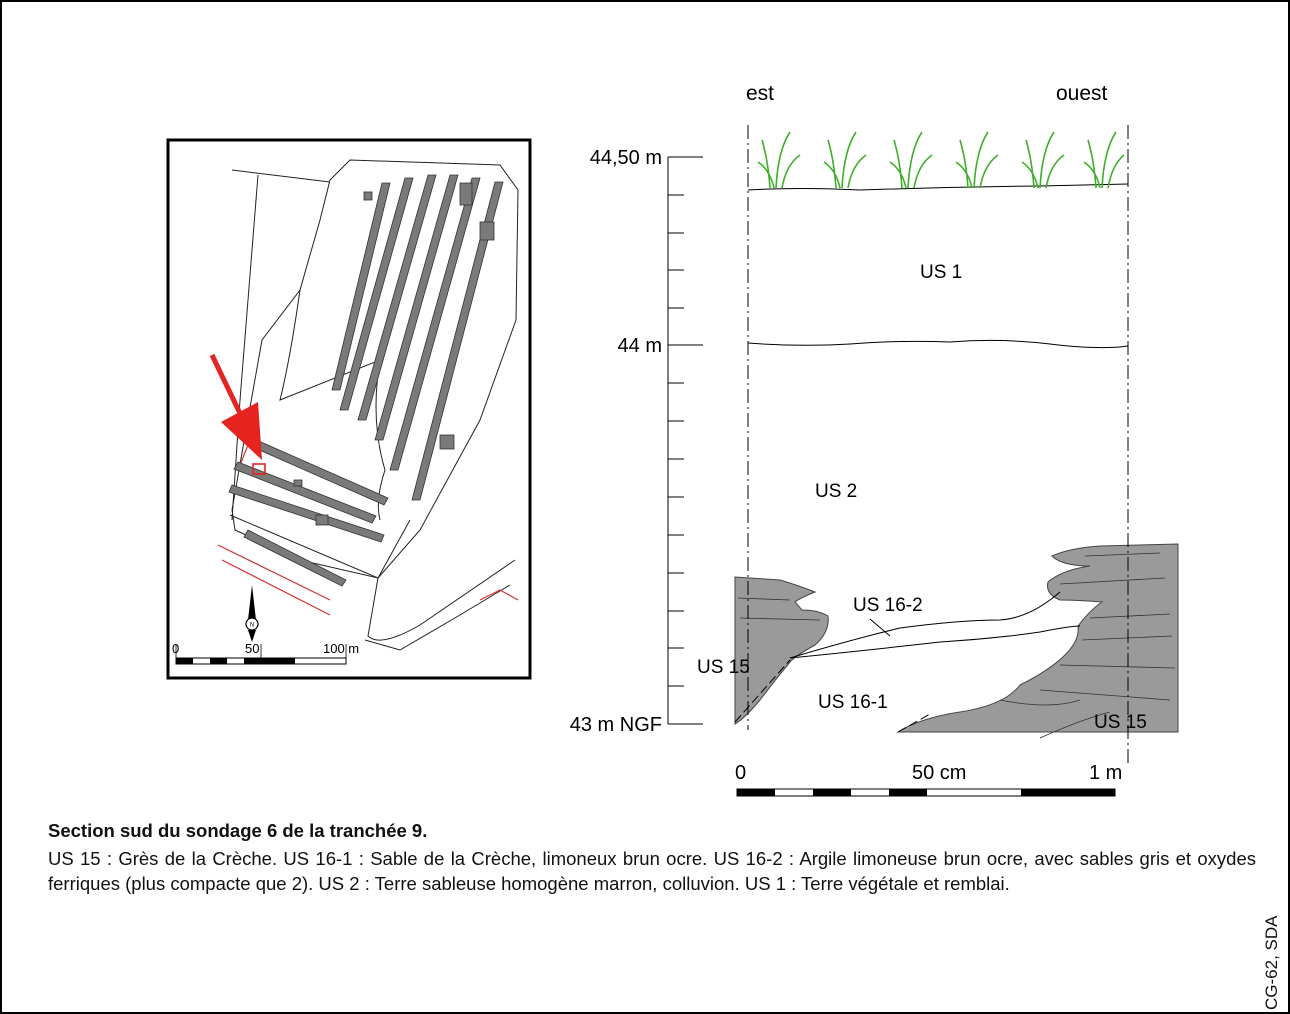 The height and width of the screenshot is (1014, 1290). Describe the element at coordinates (853, 702) in the screenshot. I see `layer-label-us16-1: US 16-1` at that location.